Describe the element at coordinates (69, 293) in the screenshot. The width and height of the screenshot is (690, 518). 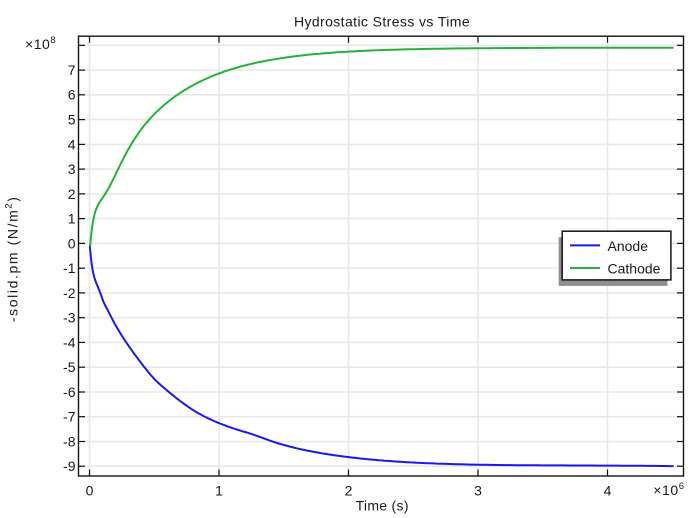
I see `svg-text: -2` at that location.